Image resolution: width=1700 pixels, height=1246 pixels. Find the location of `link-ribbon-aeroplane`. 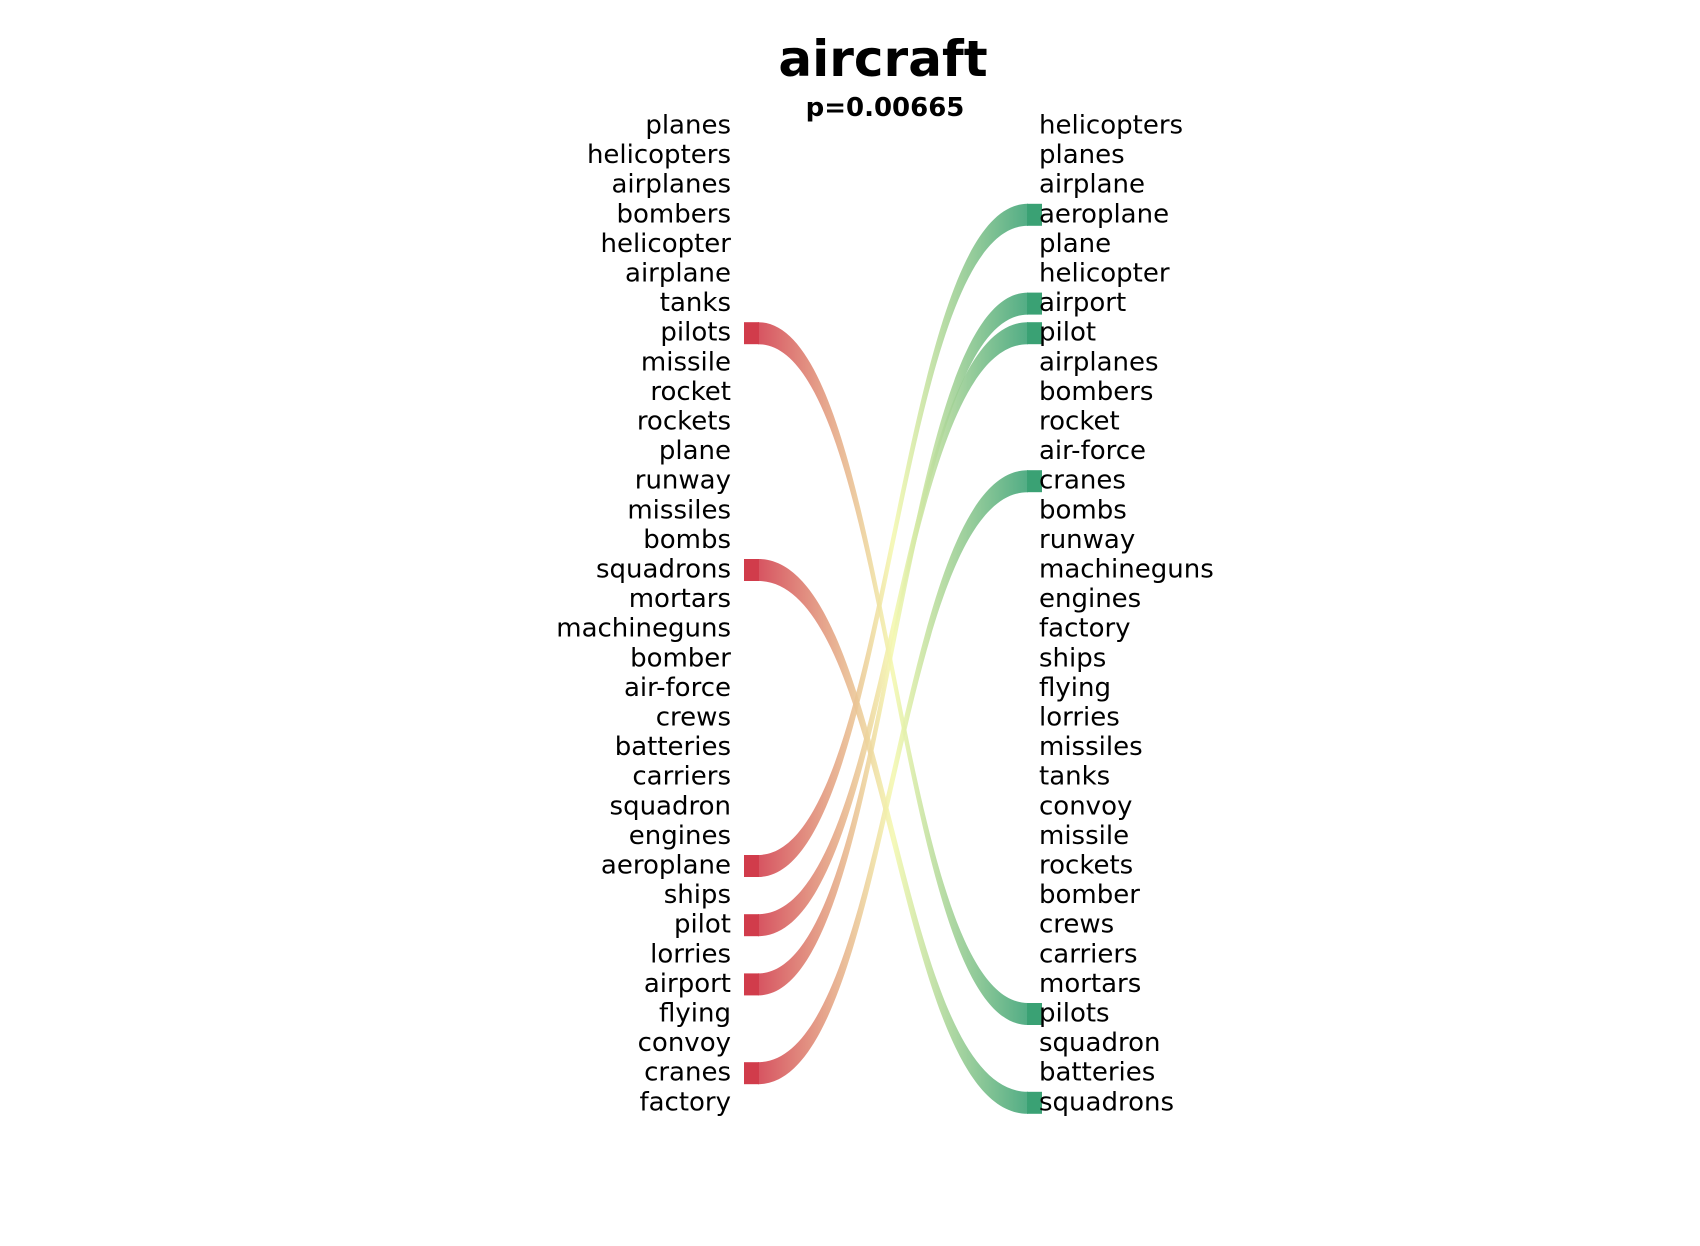

link-ribbon-aeroplane is located at coordinates (893, 540).